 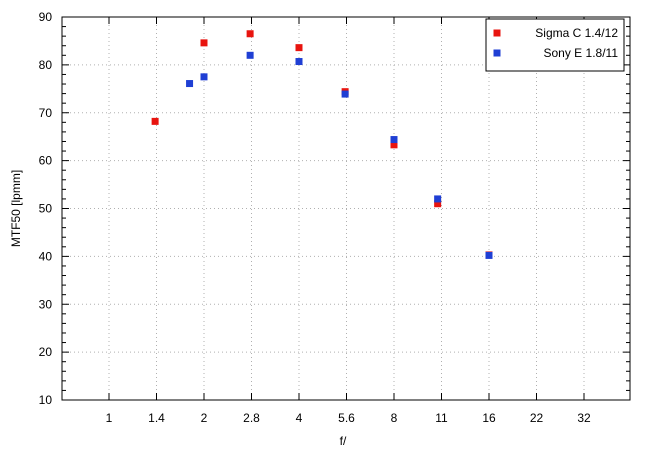 I want to click on y-tick-label: 50, so click(x=46, y=209).